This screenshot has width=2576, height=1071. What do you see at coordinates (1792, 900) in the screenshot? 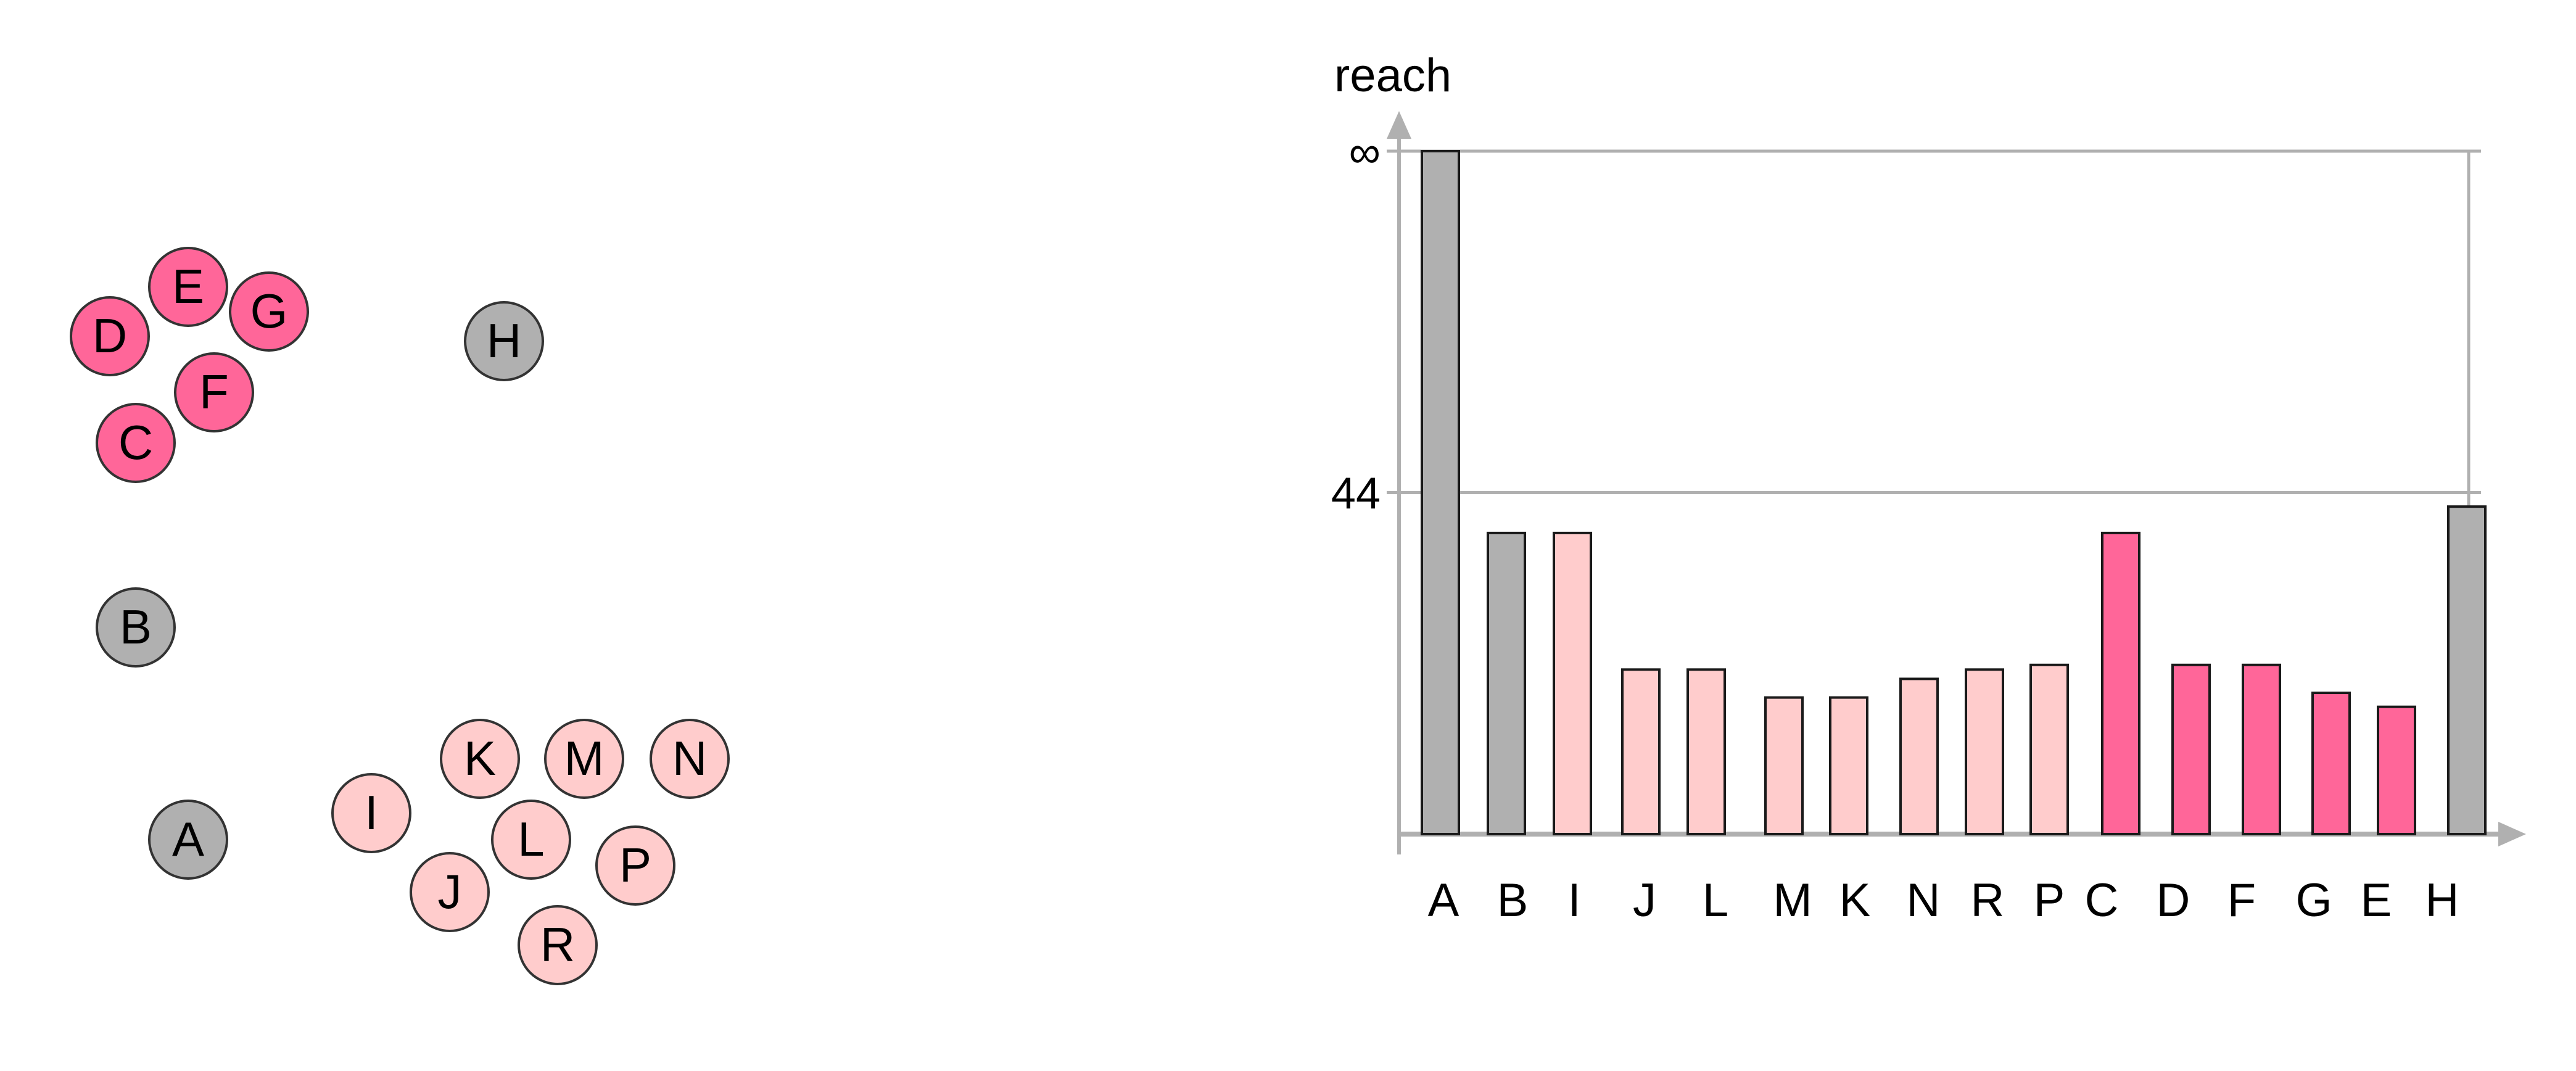
I see `x-tick-label: M` at bounding box center [1792, 900].